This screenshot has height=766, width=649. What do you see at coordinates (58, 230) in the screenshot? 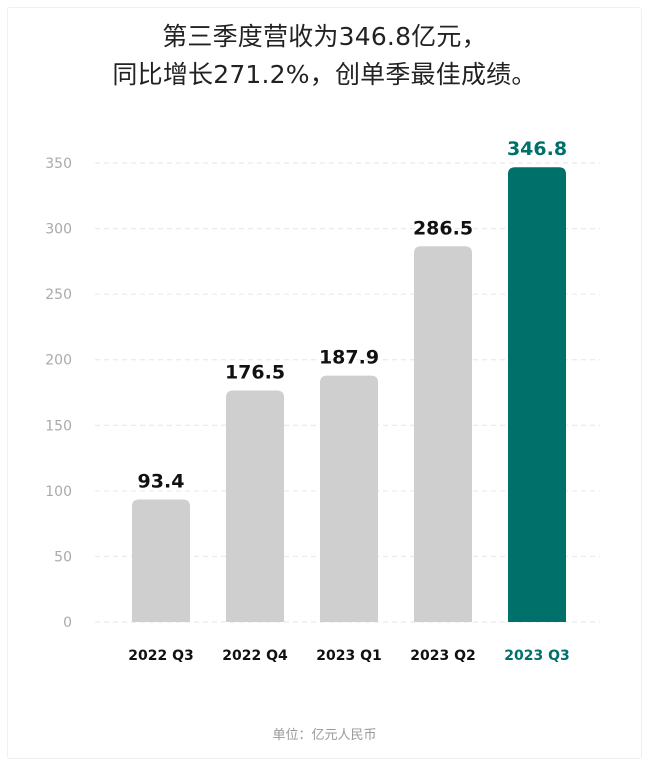
I see `y-tick-label: 300` at bounding box center [58, 230].